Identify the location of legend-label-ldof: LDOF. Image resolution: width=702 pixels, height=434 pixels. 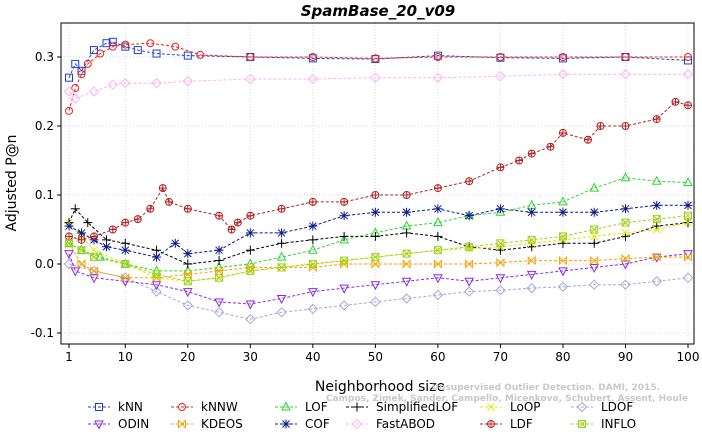
(617, 407).